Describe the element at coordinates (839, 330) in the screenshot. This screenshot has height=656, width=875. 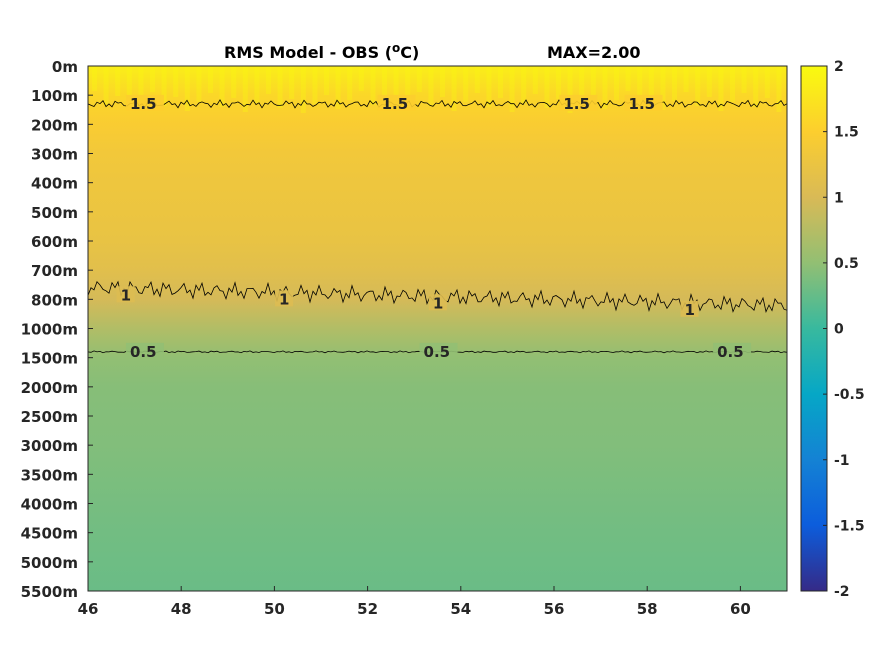
I see `colorbar-tick-label: 0` at that location.